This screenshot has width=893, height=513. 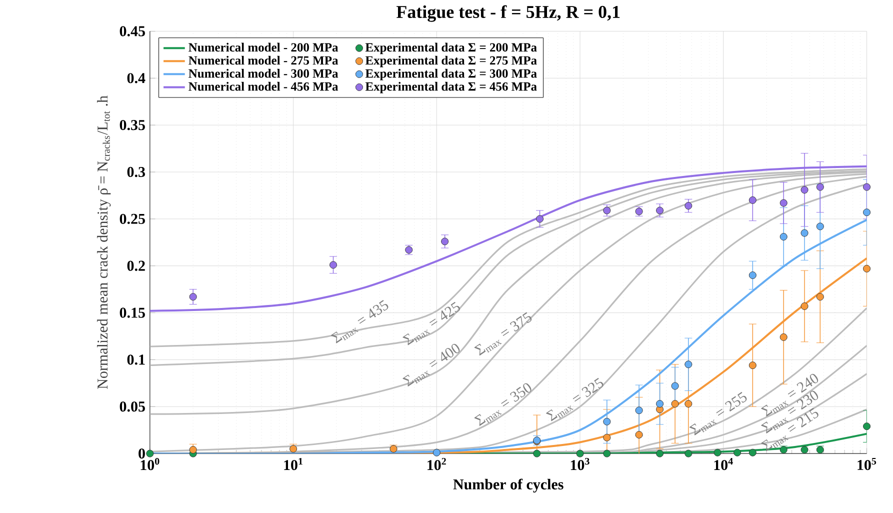 I want to click on y-tick-label: 0.25, so click(x=132, y=219).